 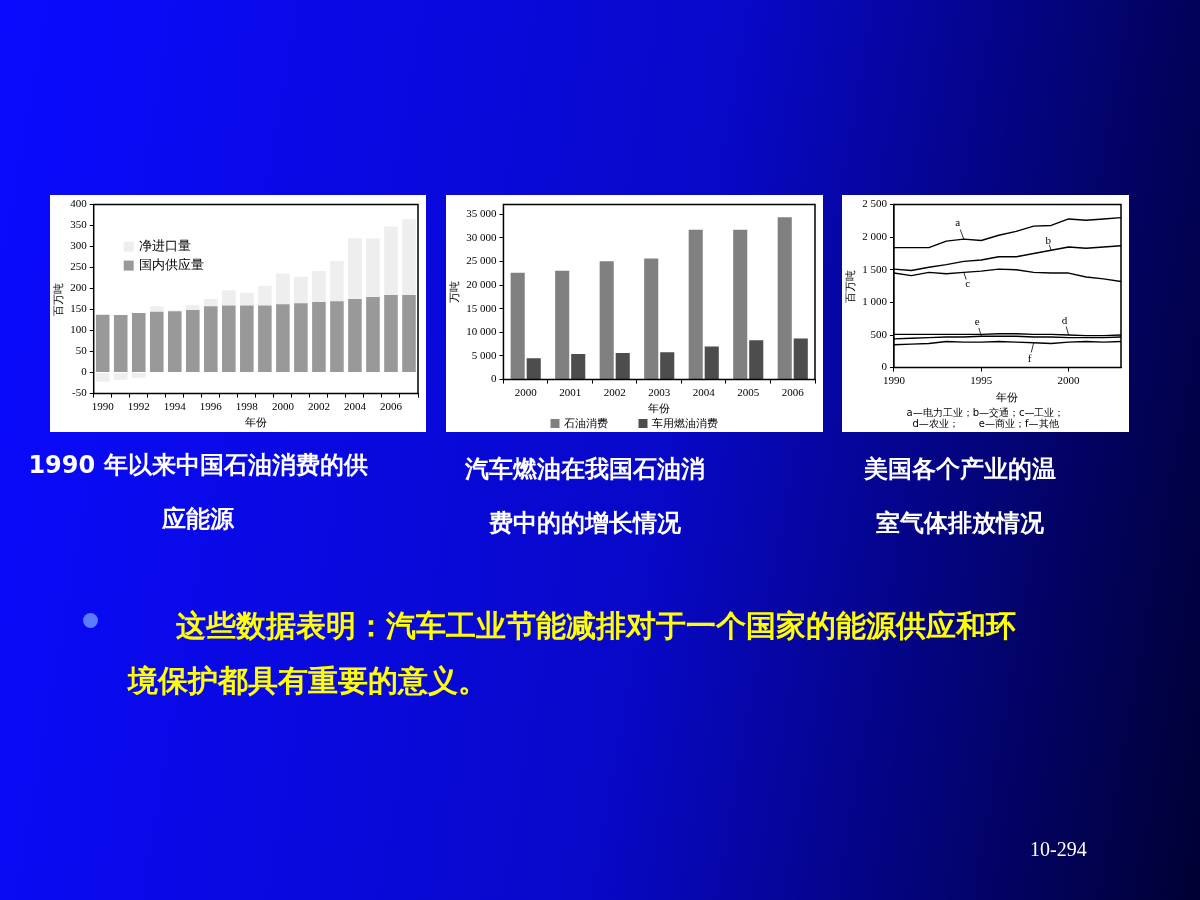 What do you see at coordinates (981, 380) in the screenshot?
I see `x-tick-label: 1995` at bounding box center [981, 380].